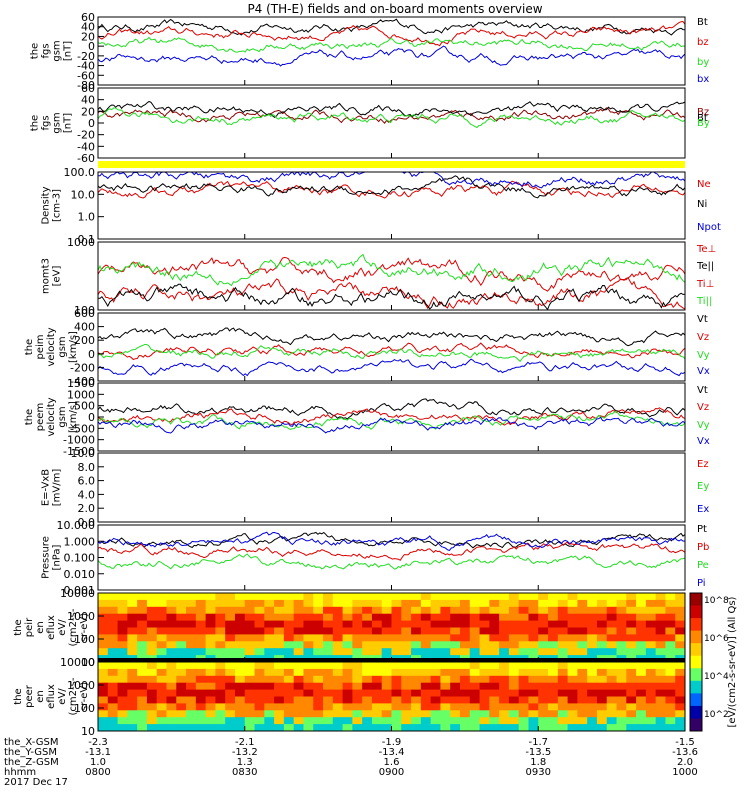 The width and height of the screenshot is (750, 800). I want to click on peir-ytick-label: 1000, so click(81, 616).